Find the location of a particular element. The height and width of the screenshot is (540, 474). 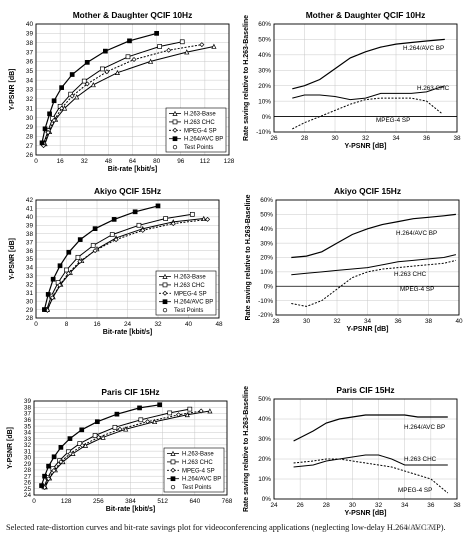

y-tick-label: 35 is located at coordinates (30, 71).